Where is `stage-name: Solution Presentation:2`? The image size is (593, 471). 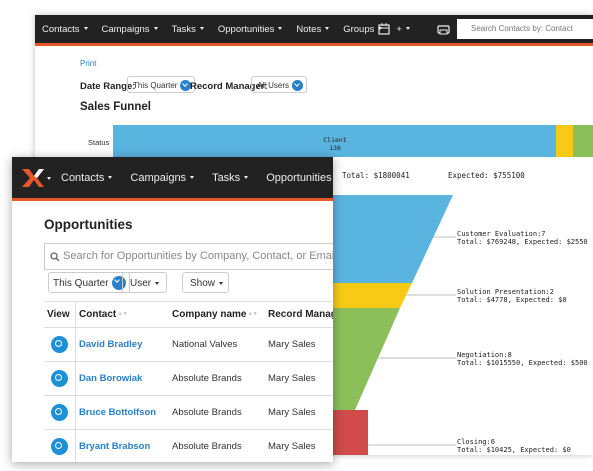
stage-name: Solution Presentation:2 is located at coordinates (505, 292).